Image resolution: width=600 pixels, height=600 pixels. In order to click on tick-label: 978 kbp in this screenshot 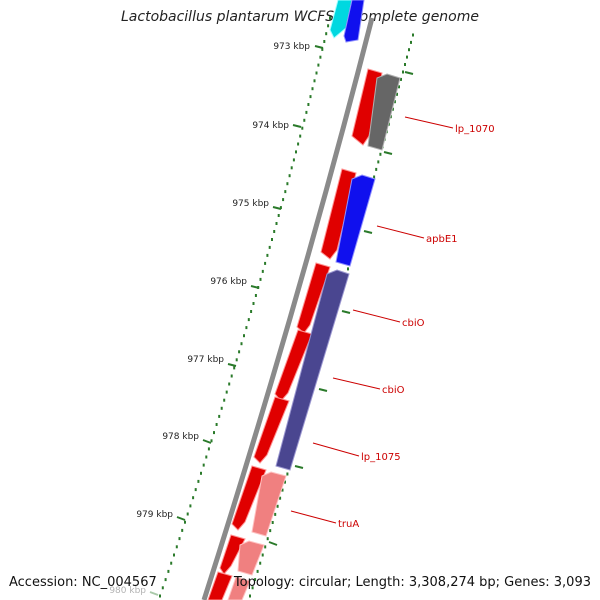, I will do `click(180, 437)`.